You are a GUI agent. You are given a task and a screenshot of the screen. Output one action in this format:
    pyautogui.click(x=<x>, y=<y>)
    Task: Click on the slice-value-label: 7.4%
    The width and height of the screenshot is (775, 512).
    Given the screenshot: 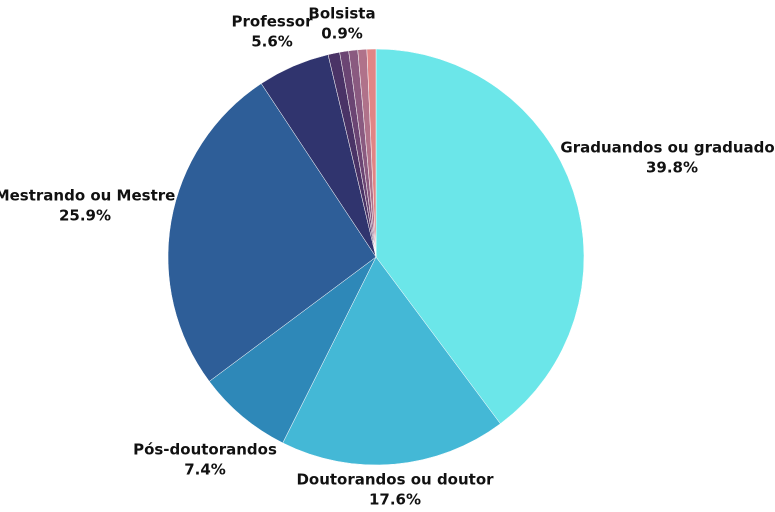 What is the action you would take?
    pyautogui.click(x=205, y=470)
    